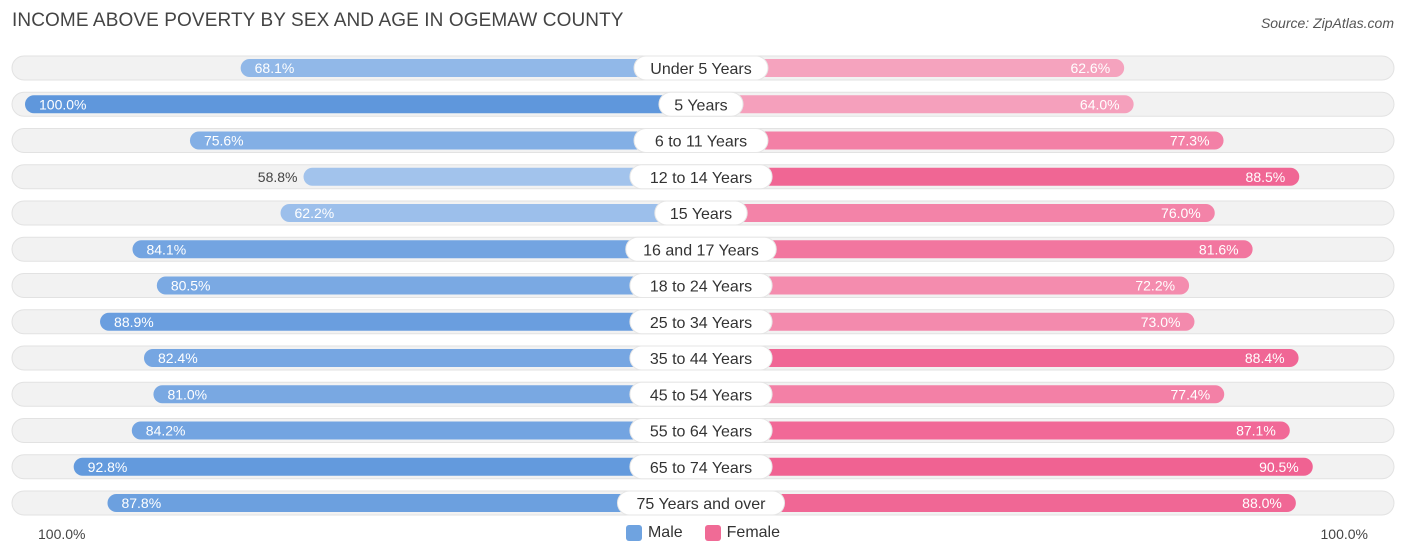 The image size is (1406, 559). Describe the element at coordinates (224, 141) in the screenshot. I see `value-label-male: 75.6%` at that location.